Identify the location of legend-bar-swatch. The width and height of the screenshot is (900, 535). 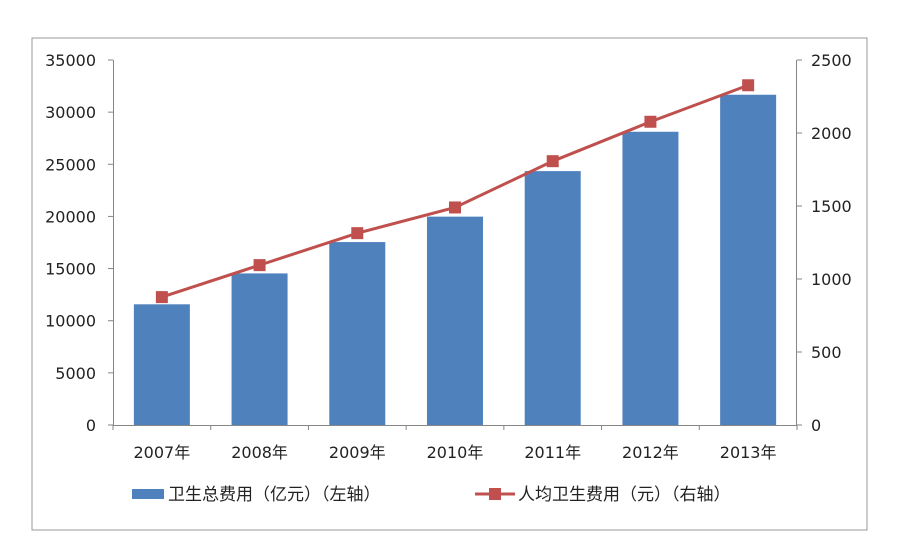
(148, 494).